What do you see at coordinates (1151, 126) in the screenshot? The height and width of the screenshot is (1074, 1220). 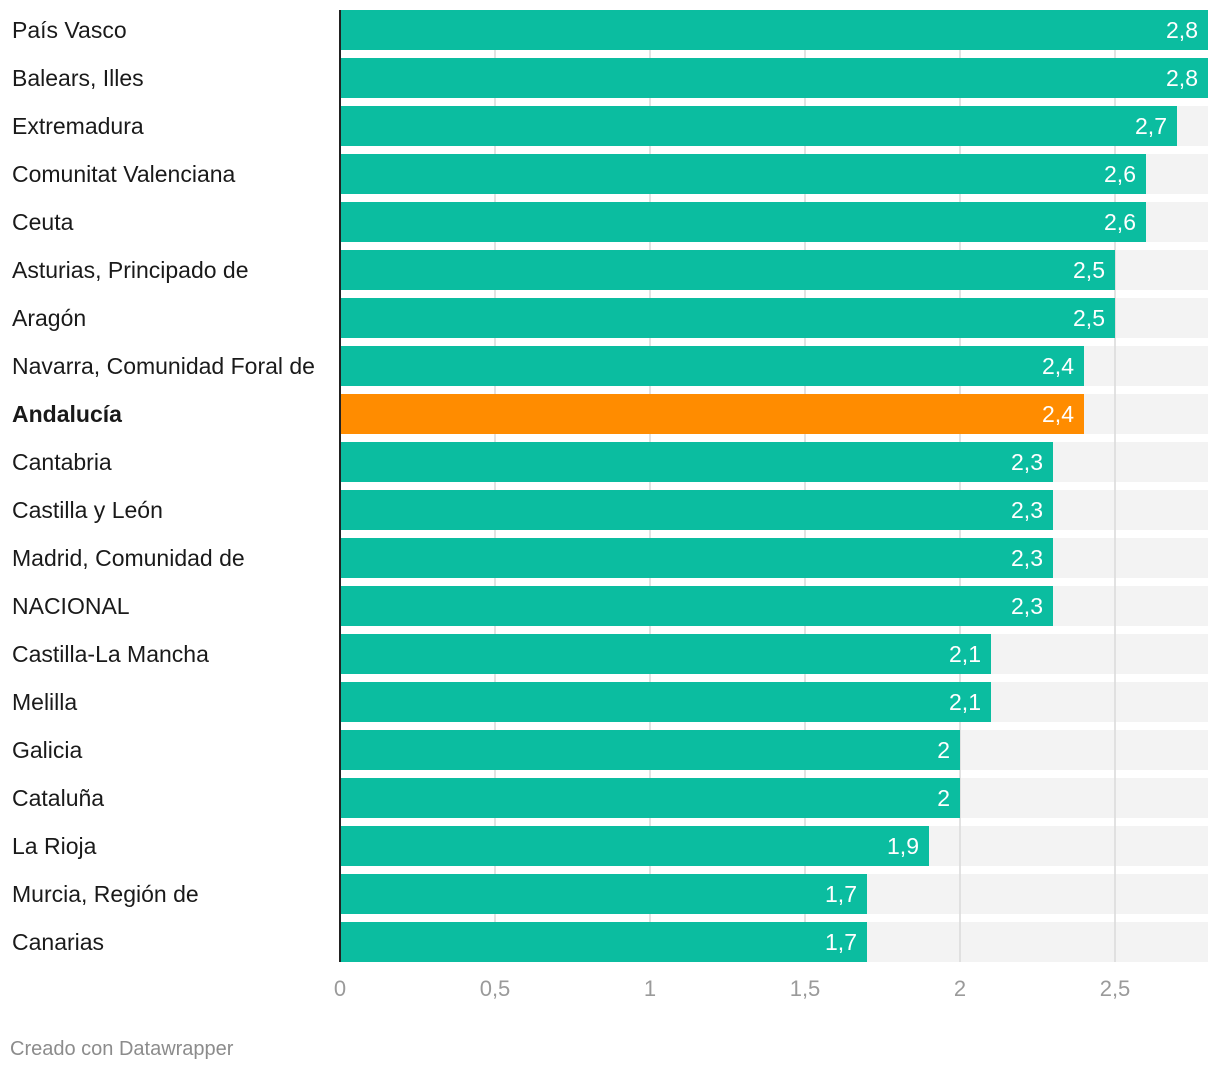 I see `value-label: 2,7` at bounding box center [1151, 126].